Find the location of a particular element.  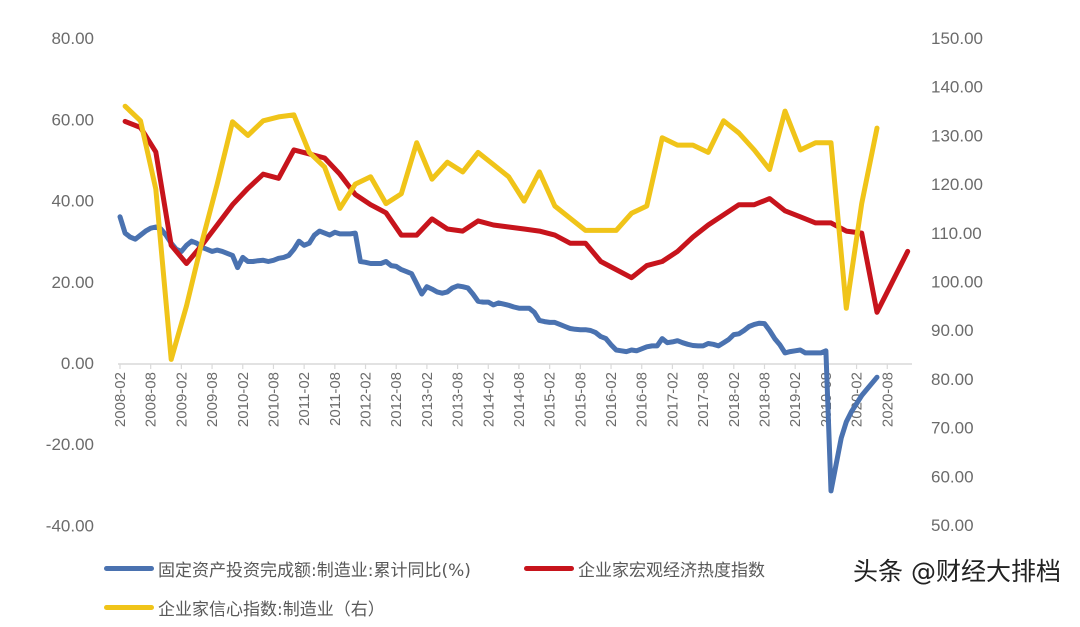

legend-swatch-blue is located at coordinates (129, 568).